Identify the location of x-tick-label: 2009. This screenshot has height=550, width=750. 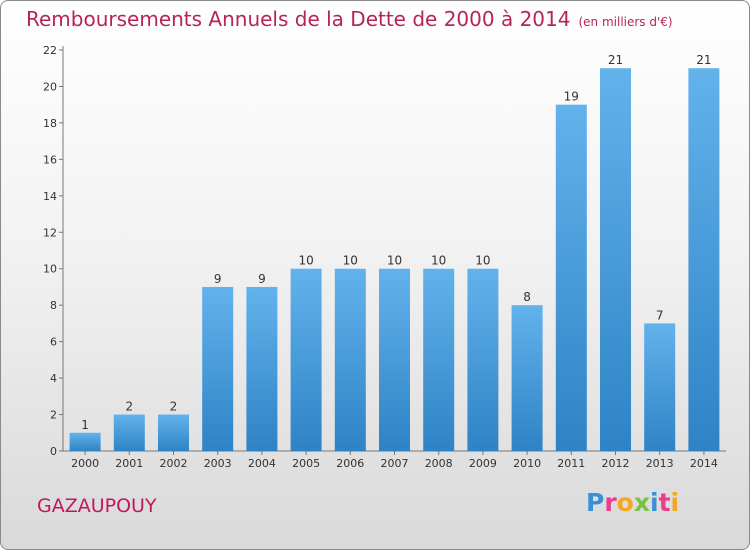
(483, 463).